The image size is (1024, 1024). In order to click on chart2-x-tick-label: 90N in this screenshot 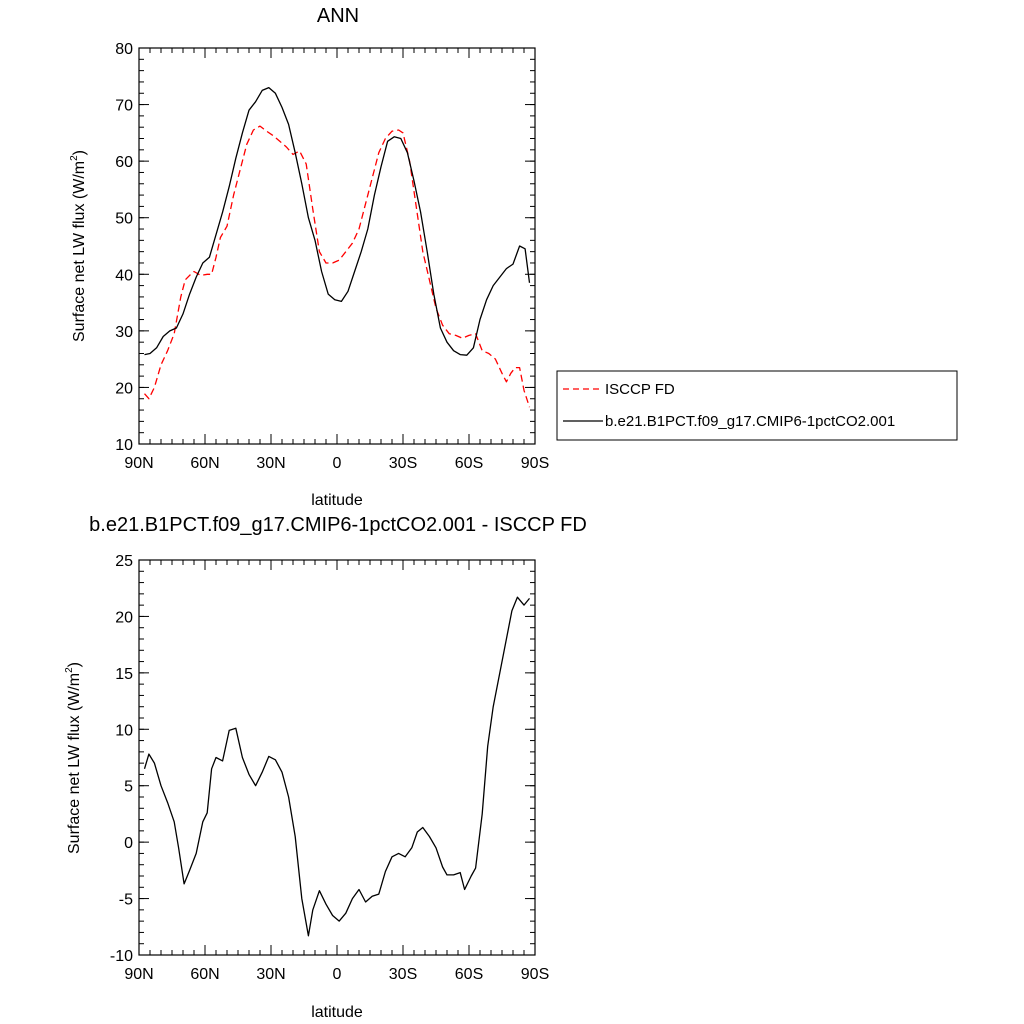, I will do `click(138, 974)`.